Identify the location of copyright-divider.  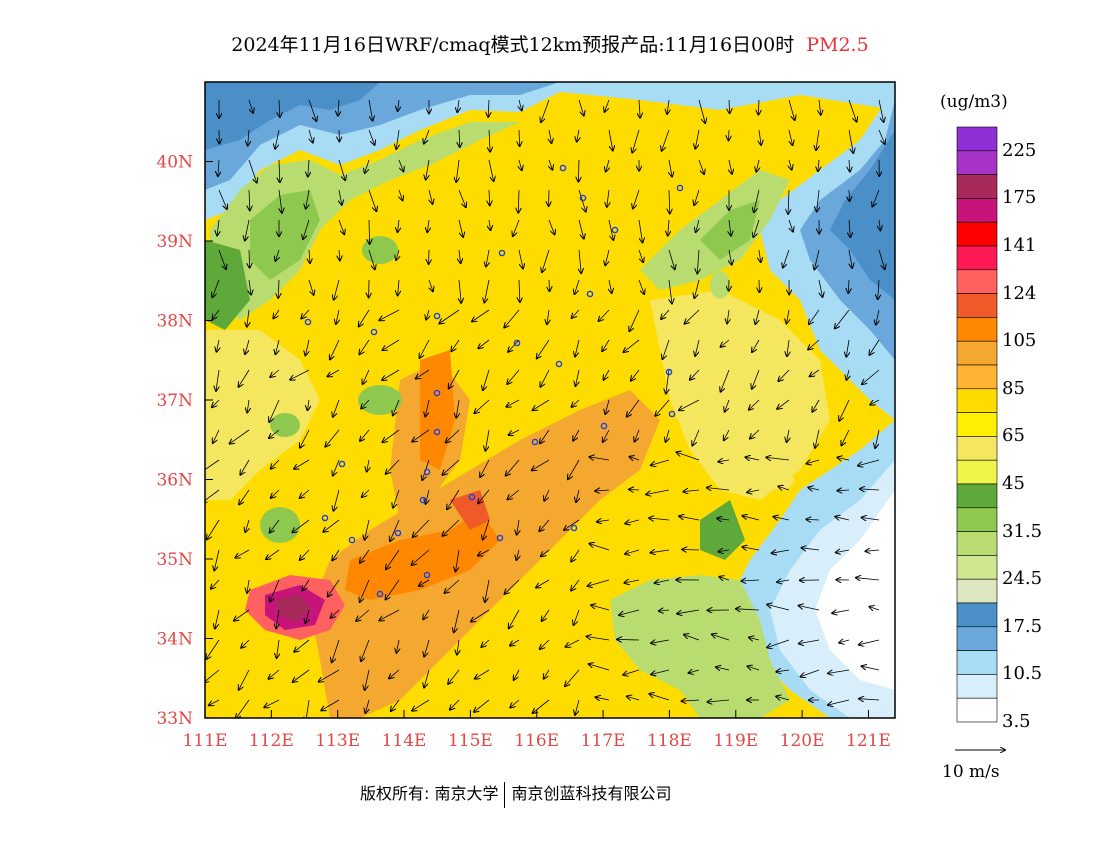
(505, 794).